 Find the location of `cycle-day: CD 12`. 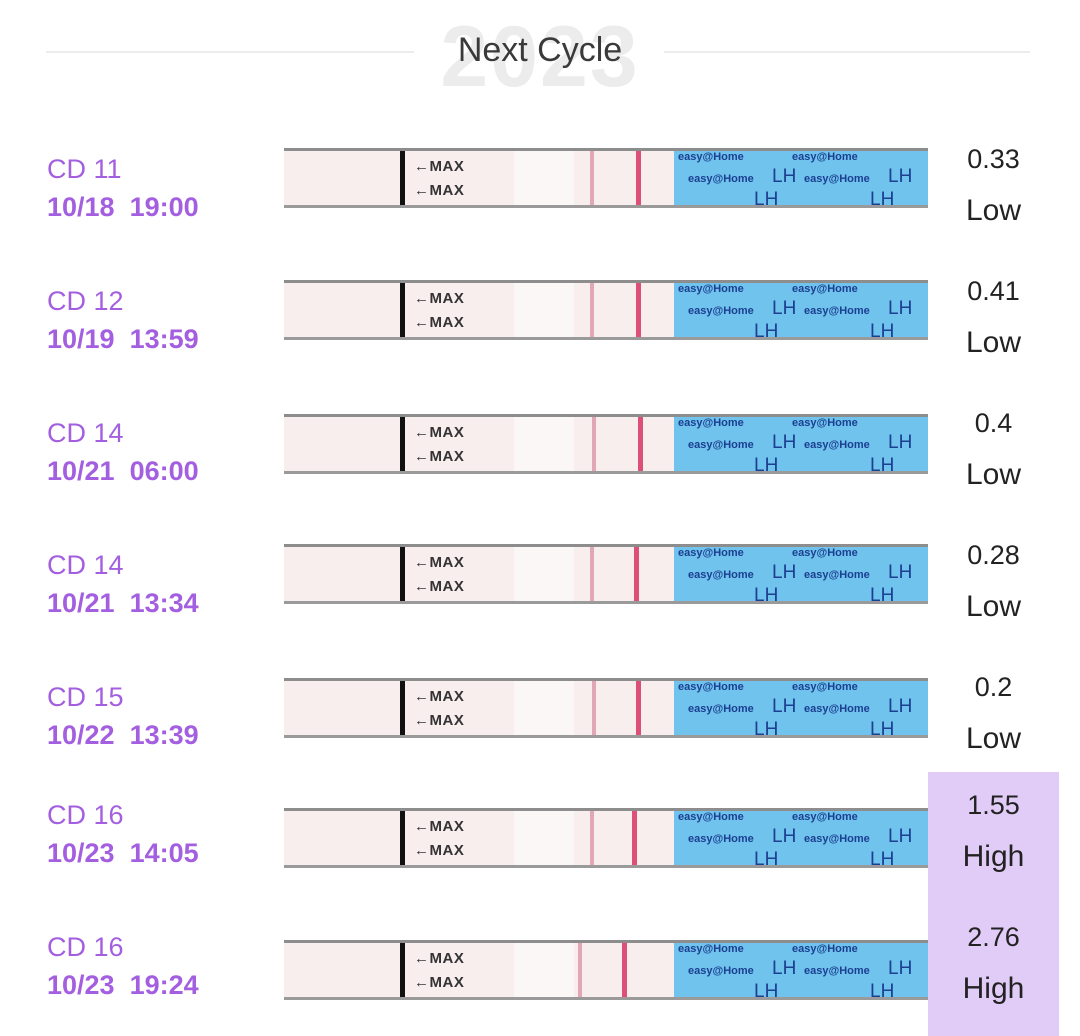

cycle-day: CD 12 is located at coordinates (85, 301).